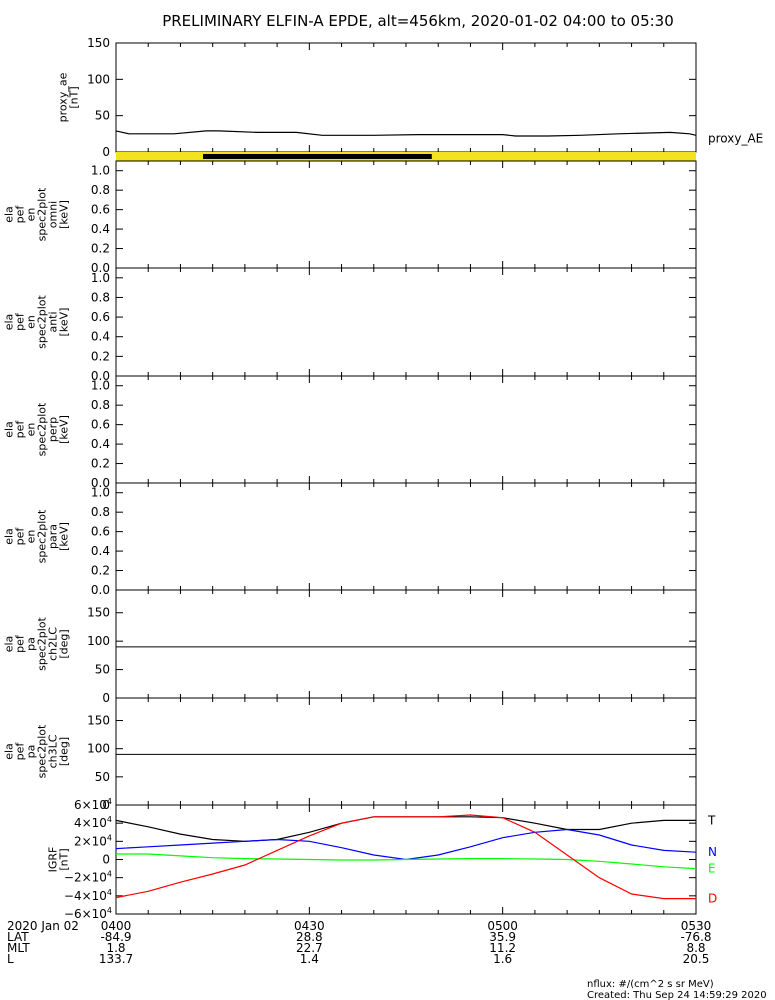  Describe the element at coordinates (63, 97) in the screenshot. I see `y-axis-label: proxy_ae` at that location.